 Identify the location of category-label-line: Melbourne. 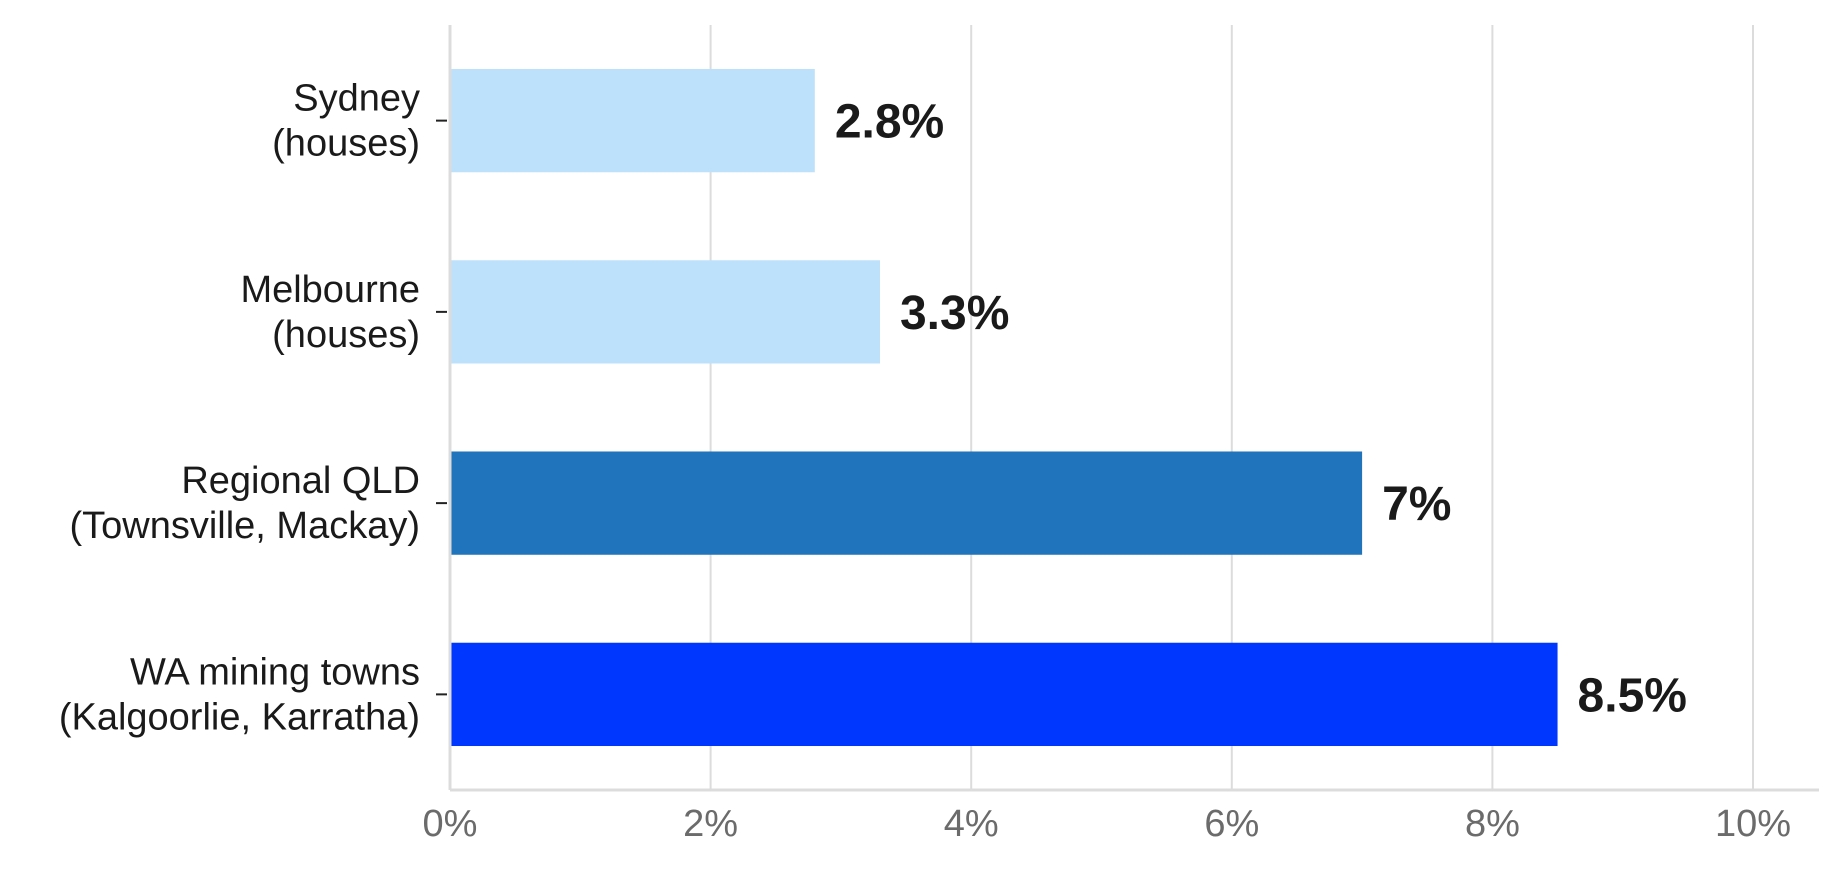
(330, 290).